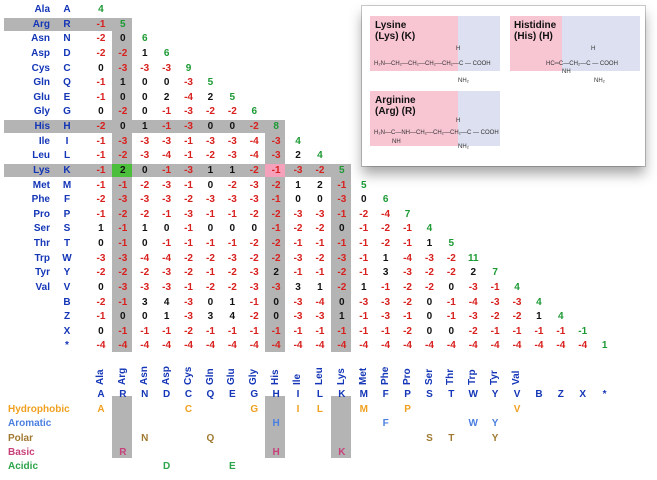 The height and width of the screenshot is (480, 657). I want to click on cell-B-Y: -3, so click(495, 302).